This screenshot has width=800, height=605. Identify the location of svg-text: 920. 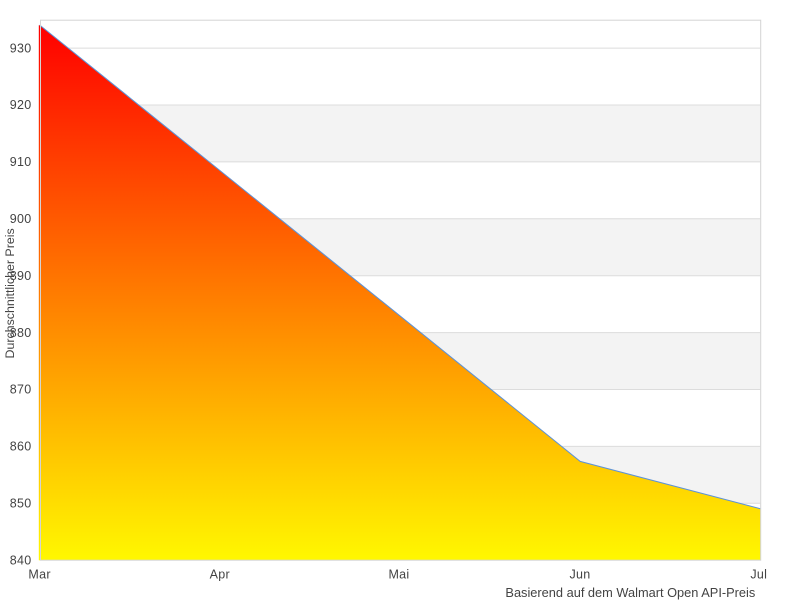
(21, 105).